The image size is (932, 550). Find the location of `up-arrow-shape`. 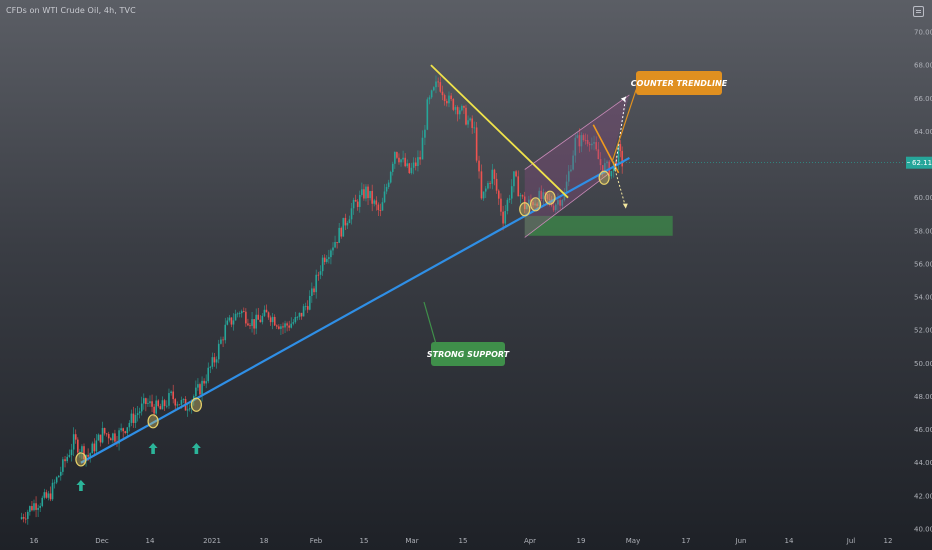

up-arrow-shape is located at coordinates (81, 485).